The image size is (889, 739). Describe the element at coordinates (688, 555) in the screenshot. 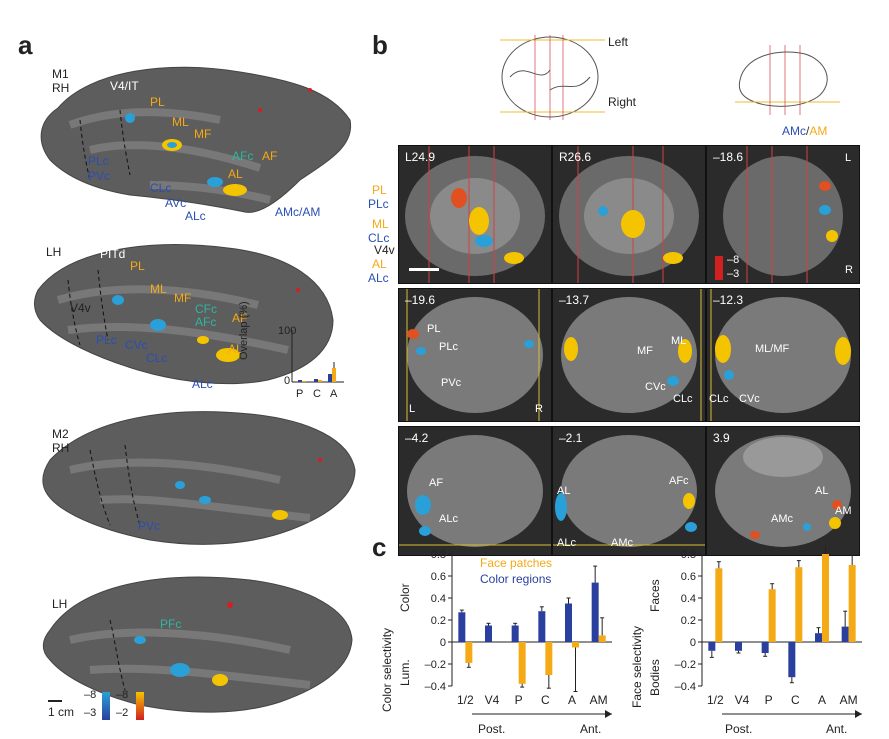

I see `y-tick-label: 0.8` at that location.